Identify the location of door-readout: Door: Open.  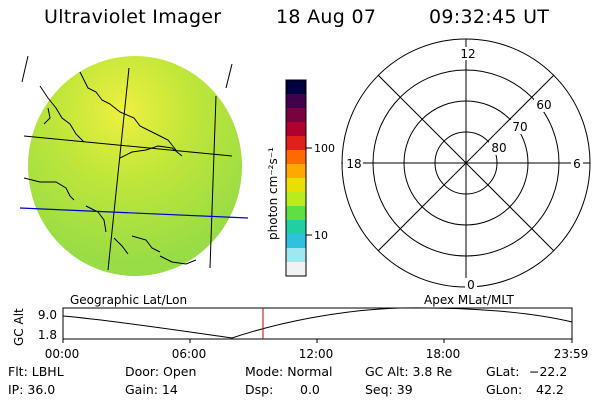
(161, 371).